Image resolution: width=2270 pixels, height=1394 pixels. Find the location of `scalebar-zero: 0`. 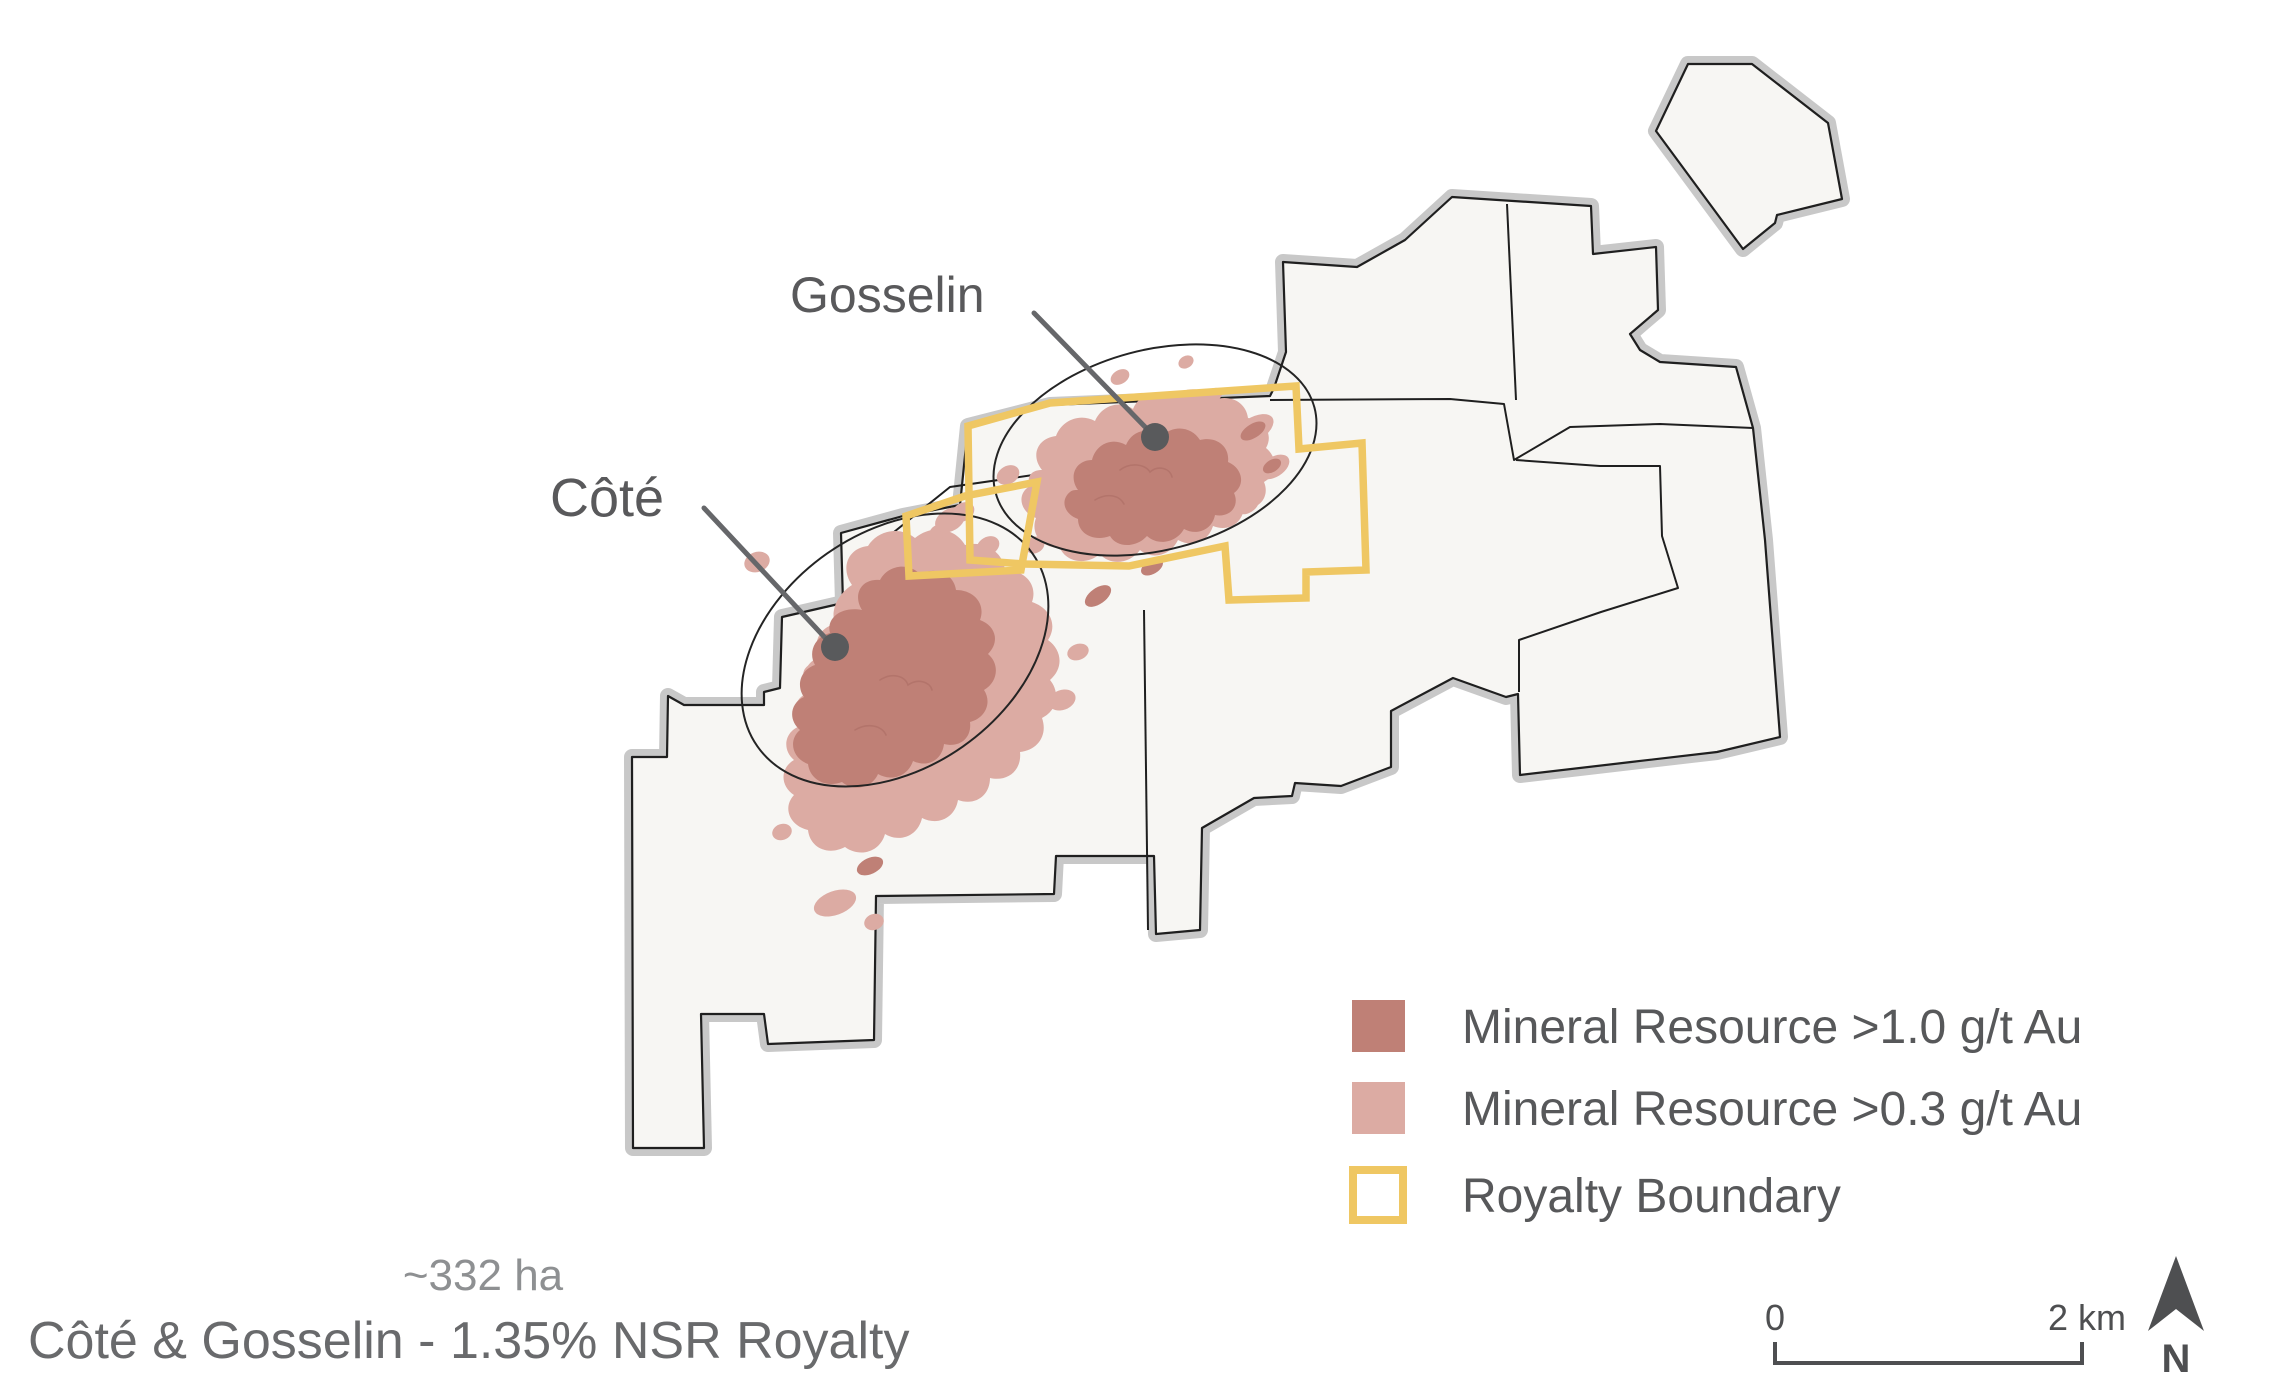

scalebar-zero: 0 is located at coordinates (1775, 1317).